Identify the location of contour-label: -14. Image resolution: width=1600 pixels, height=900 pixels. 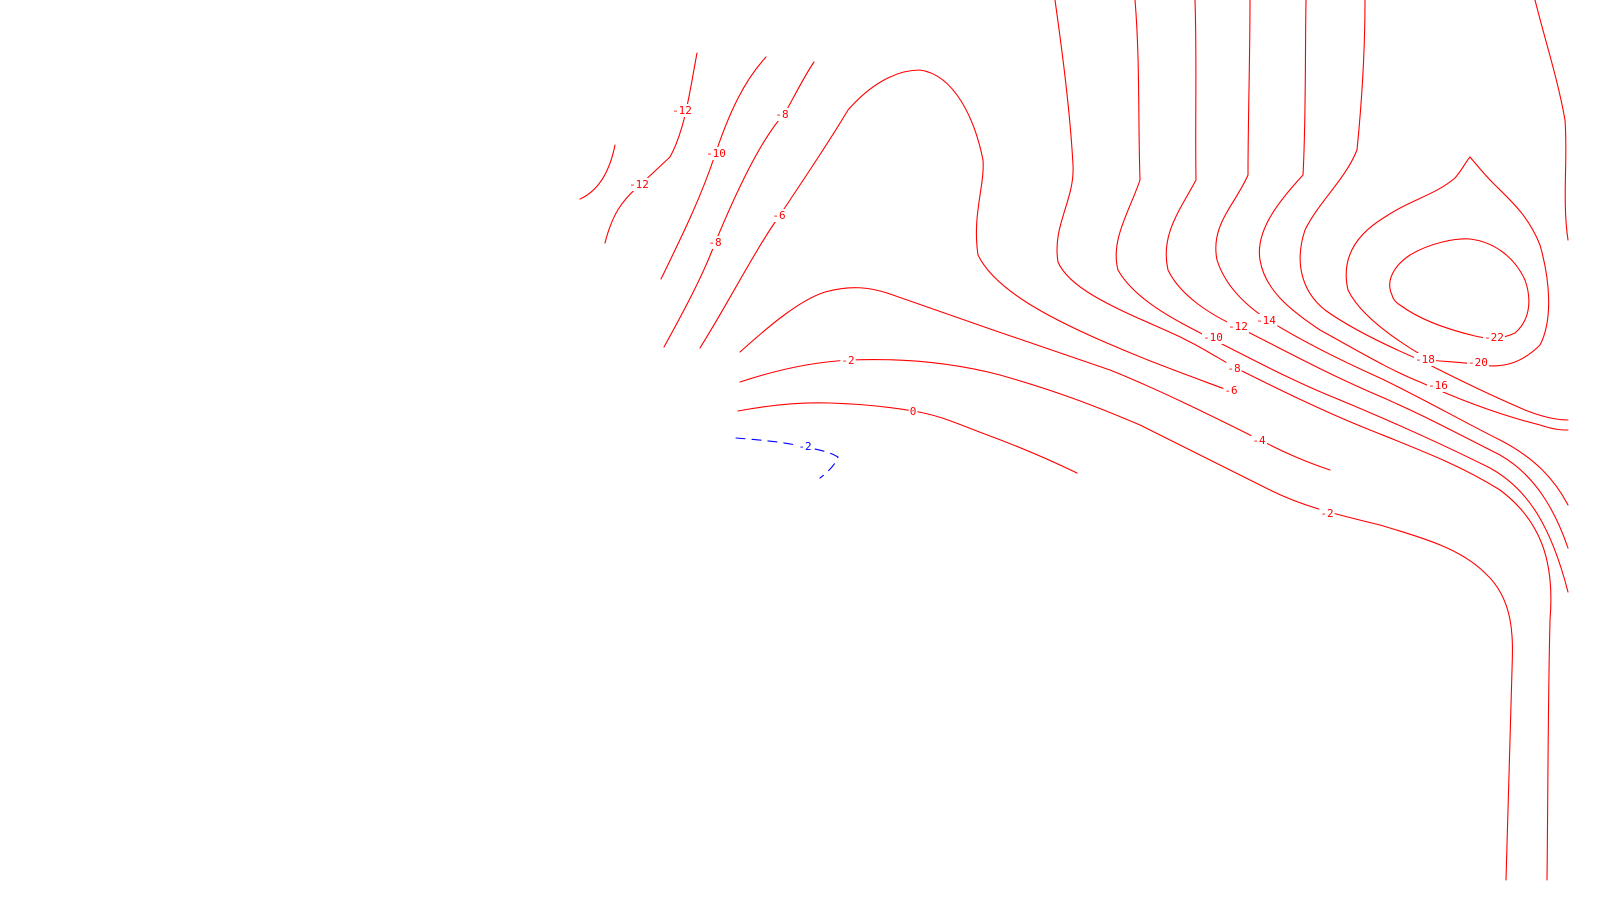
(1266, 320).